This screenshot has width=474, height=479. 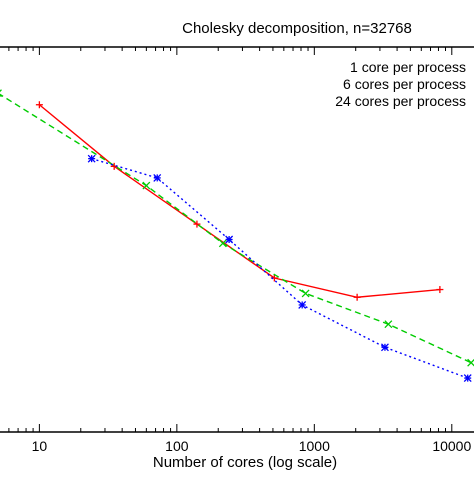 I want to click on x-tick-label: 10000, so click(x=451, y=446).